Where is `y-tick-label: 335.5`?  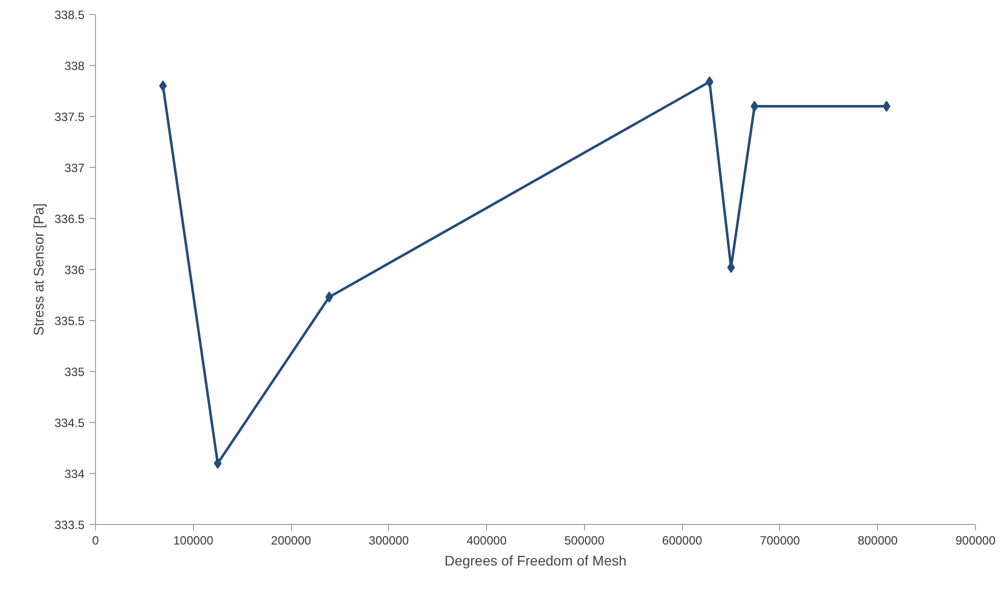
y-tick-label: 335.5 is located at coordinates (69, 321).